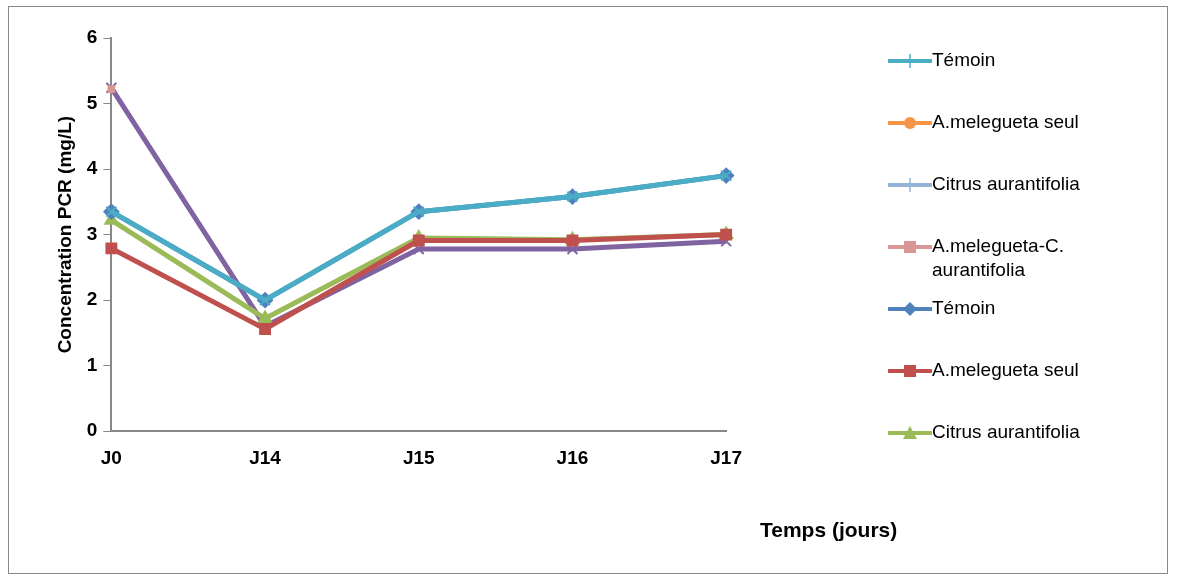 The width and height of the screenshot is (1178, 581). What do you see at coordinates (92, 102) in the screenshot?
I see `y-tick-label: 5` at bounding box center [92, 102].